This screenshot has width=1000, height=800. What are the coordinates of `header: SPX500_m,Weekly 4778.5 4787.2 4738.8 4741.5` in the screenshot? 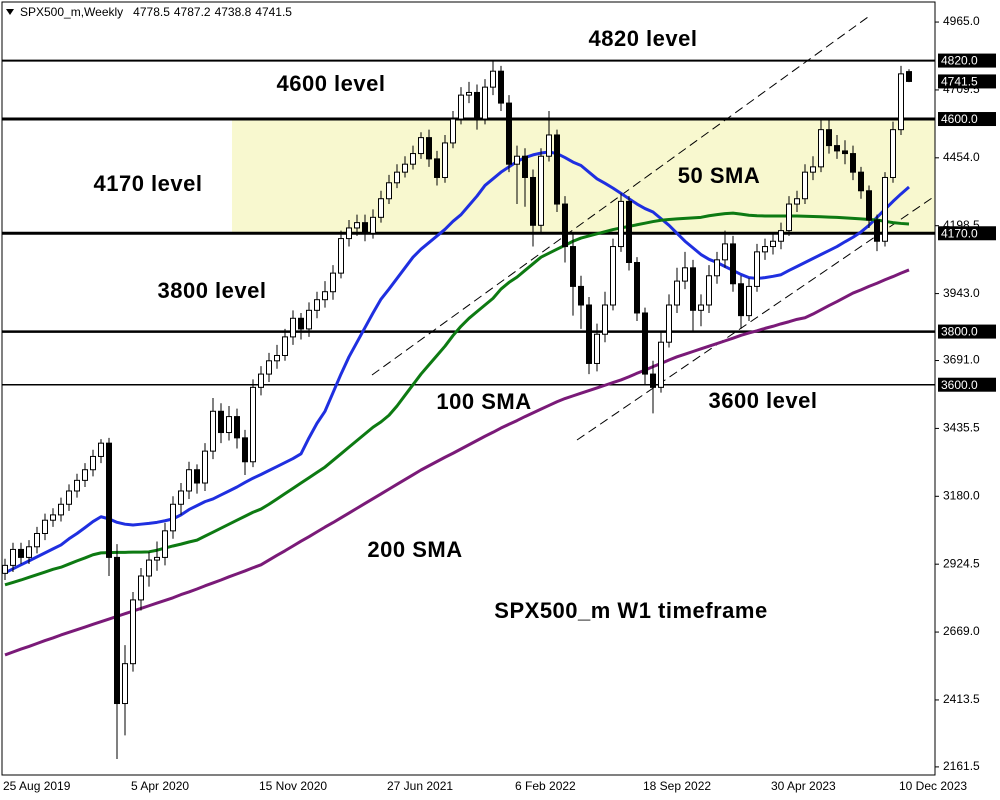 It's located at (149, 12).